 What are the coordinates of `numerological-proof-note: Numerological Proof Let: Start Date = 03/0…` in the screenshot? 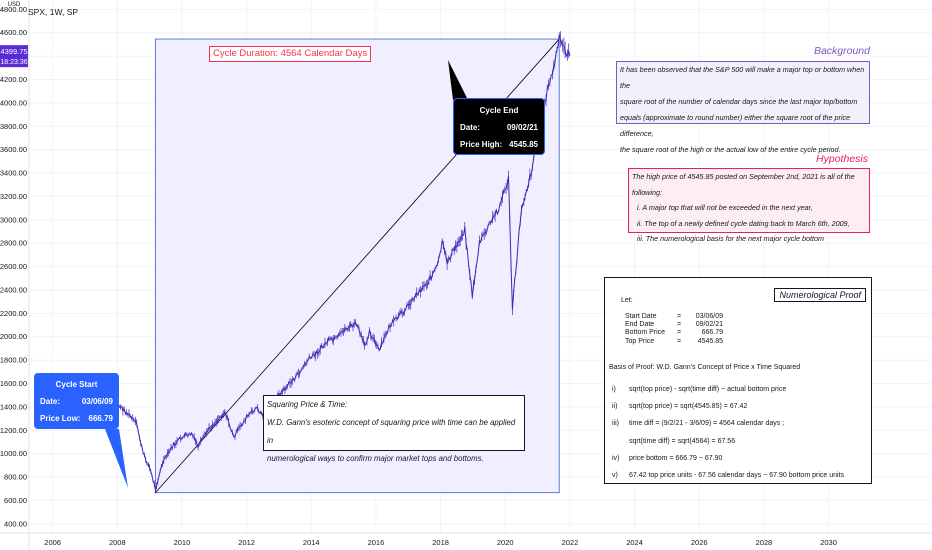 It's located at (738, 380).